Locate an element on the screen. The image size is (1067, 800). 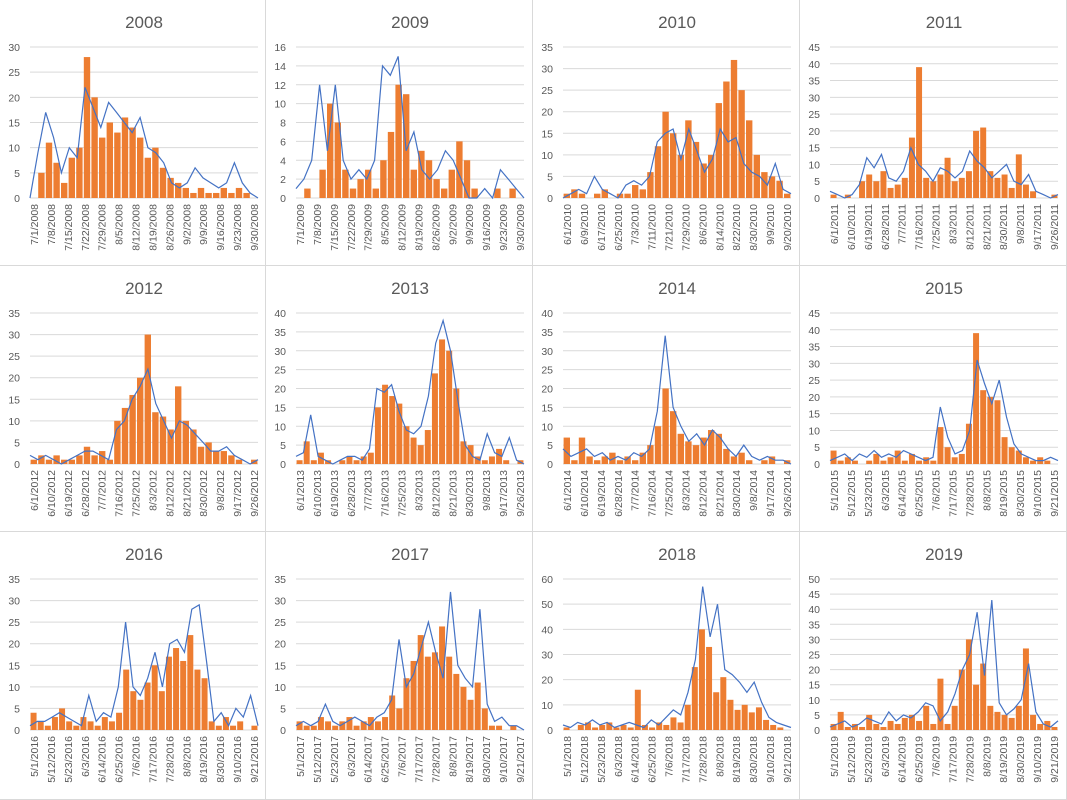
x-tick-label: 6/3/2016 is located at coordinates (86, 756).